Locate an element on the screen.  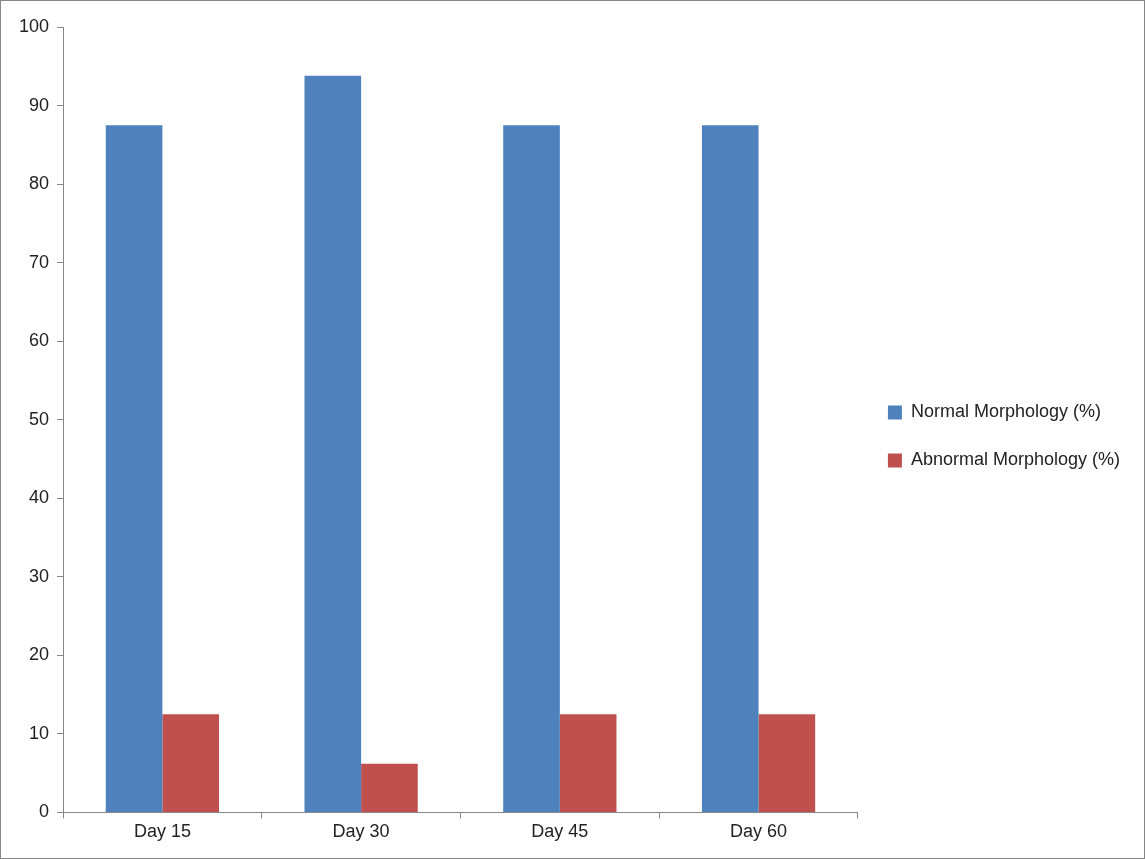
x-tick-label: Day 45 is located at coordinates (560, 831).